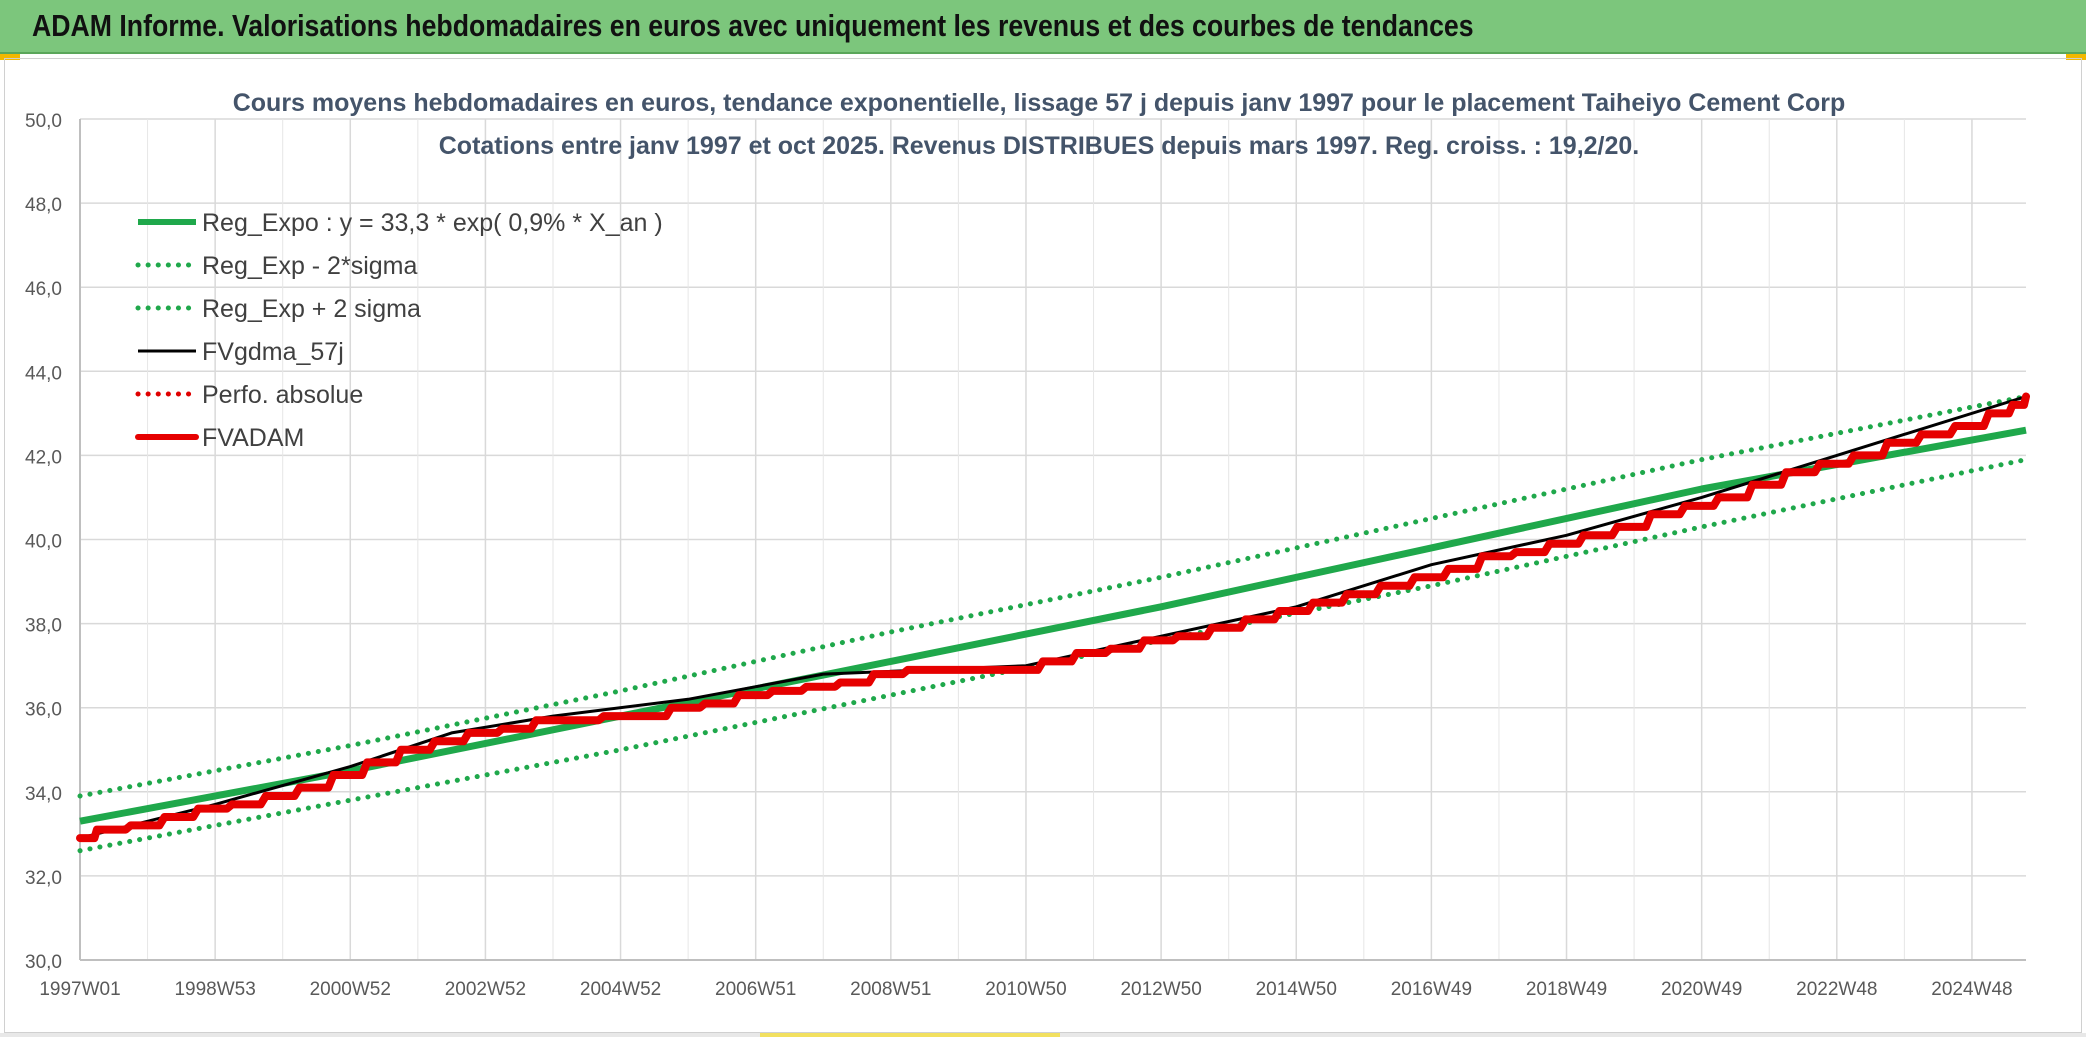 This screenshot has width=2086, height=1037. What do you see at coordinates (1160, 989) in the screenshot?
I see `x-tick-label: 2012W50` at bounding box center [1160, 989].